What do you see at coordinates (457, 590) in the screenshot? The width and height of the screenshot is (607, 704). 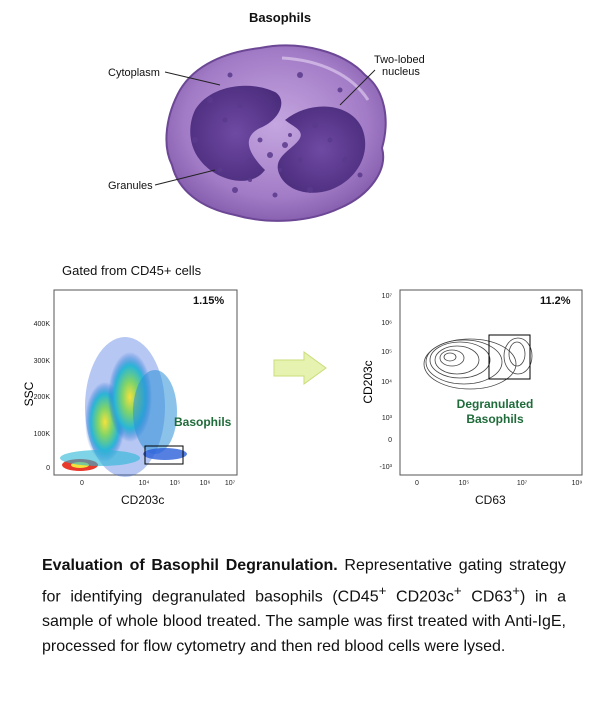 I see `caption-sup2: +` at bounding box center [457, 590].